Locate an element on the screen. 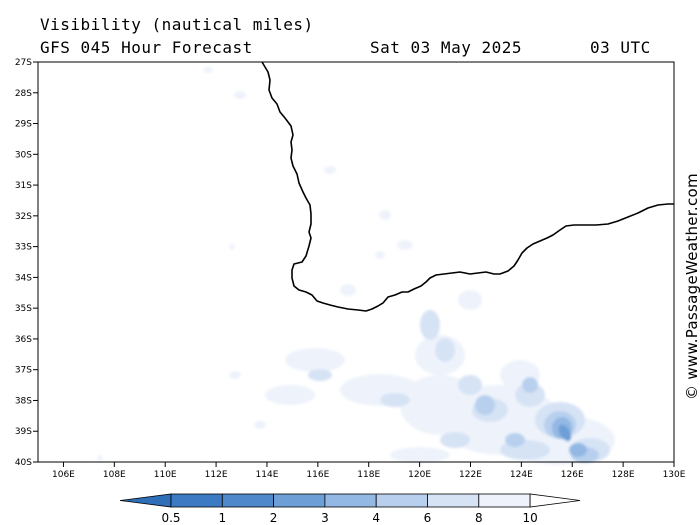 The height and width of the screenshot is (525, 700). colorbar-label: 8 is located at coordinates (479, 518).